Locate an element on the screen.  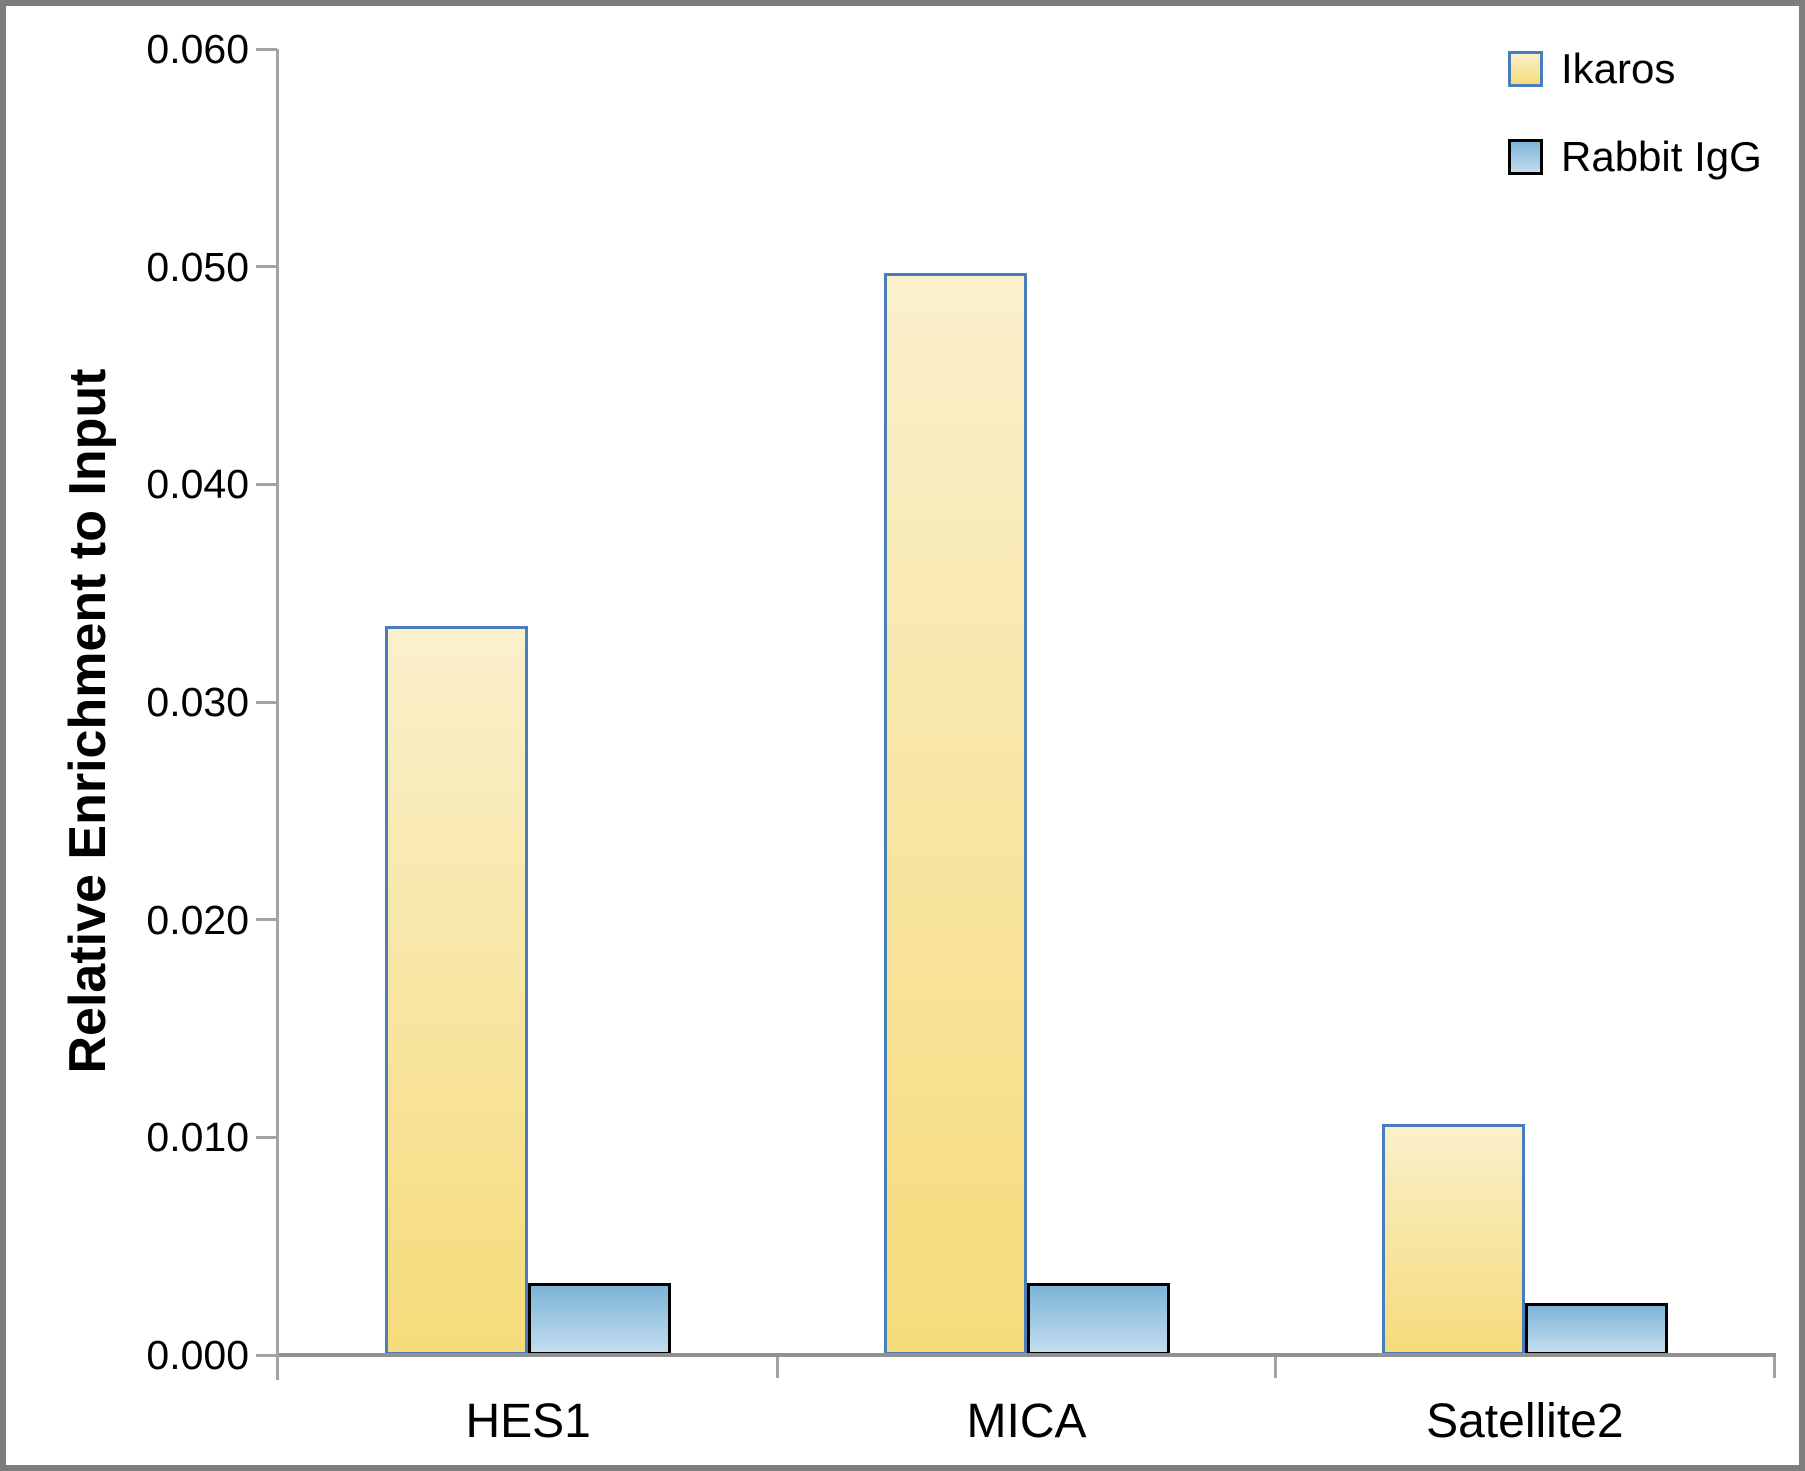
legend-swatch-rabbit-igg is located at coordinates (1525, 157).